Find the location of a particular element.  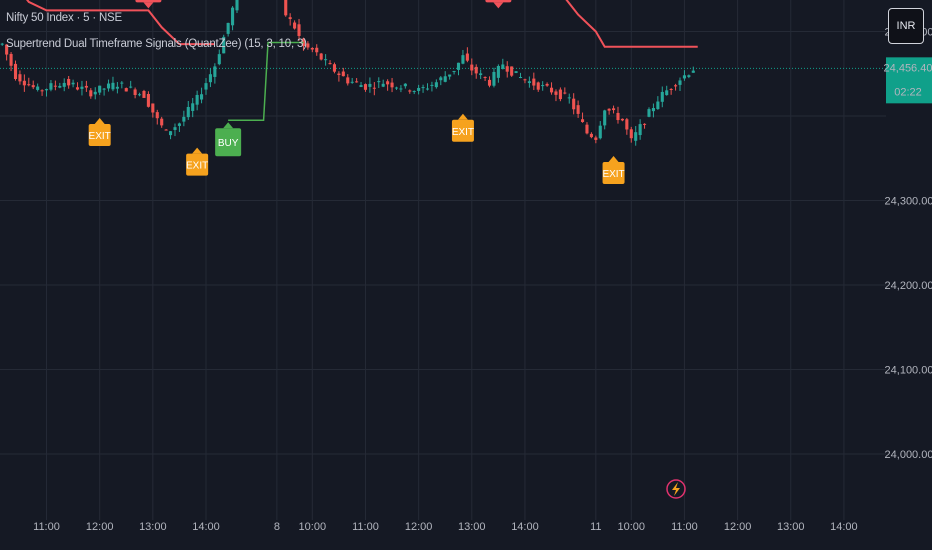

supertrend-bullish-line is located at coordinates (266, 81).